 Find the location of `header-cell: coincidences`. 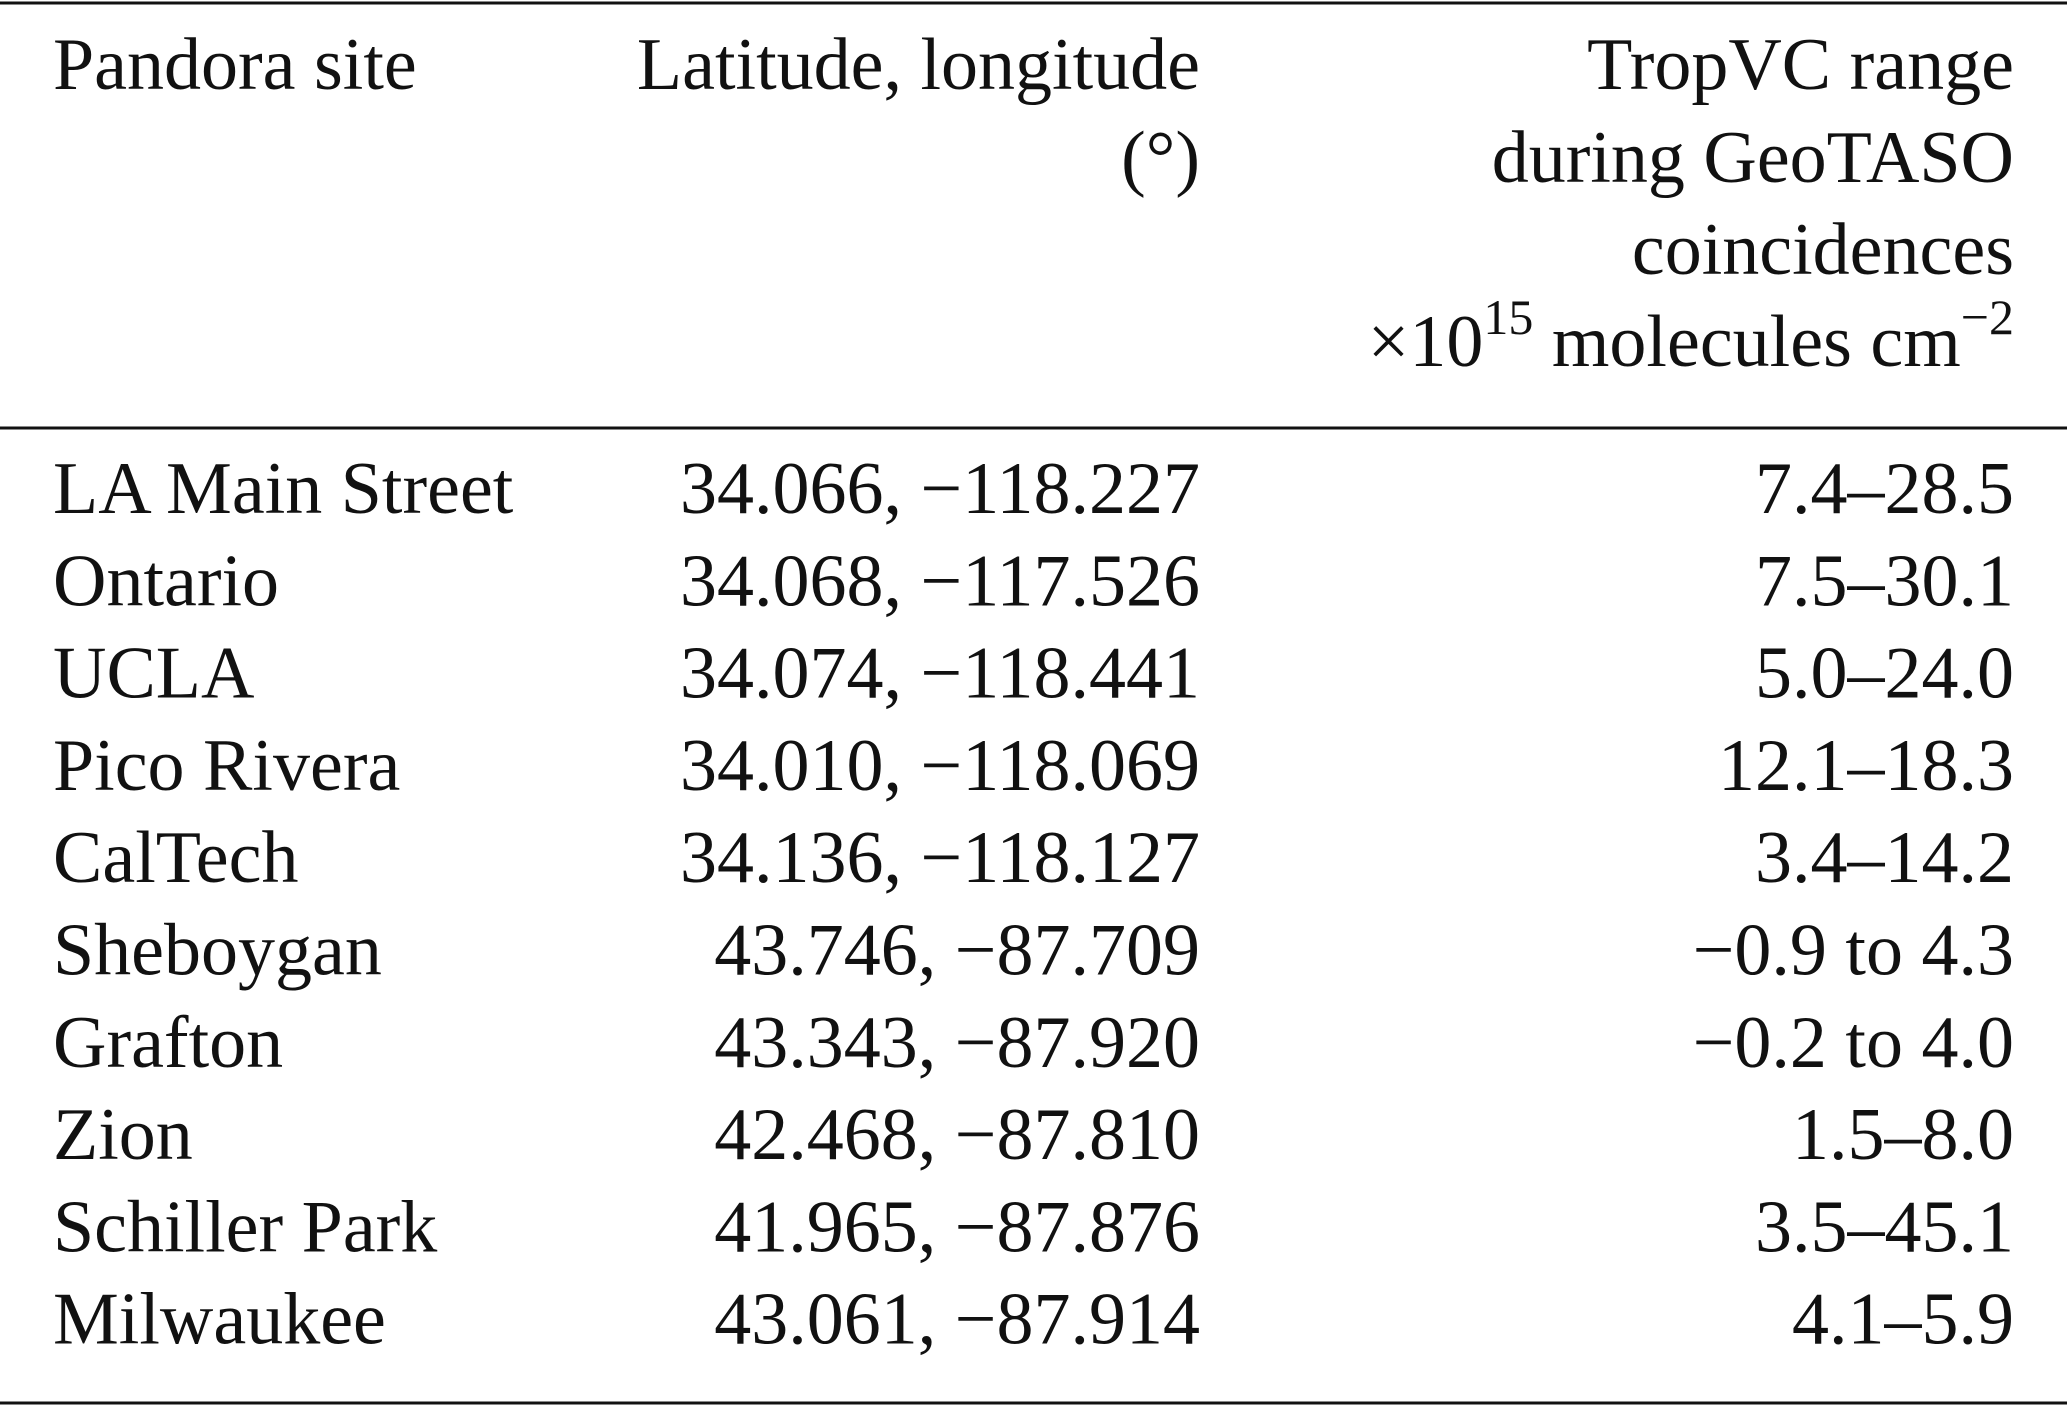

header-cell: coincidences is located at coordinates (1823, 250).